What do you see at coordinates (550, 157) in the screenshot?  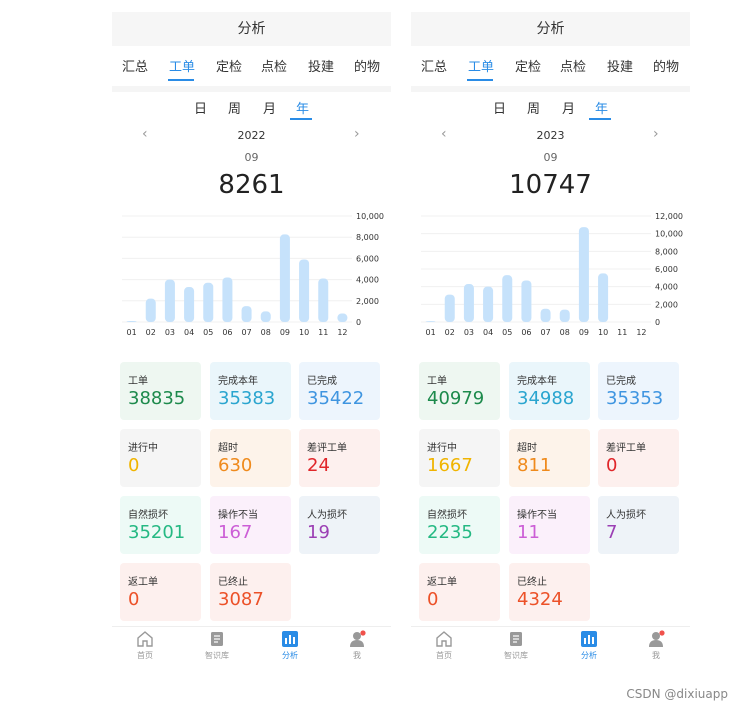 I see `selected-month: 09` at bounding box center [550, 157].